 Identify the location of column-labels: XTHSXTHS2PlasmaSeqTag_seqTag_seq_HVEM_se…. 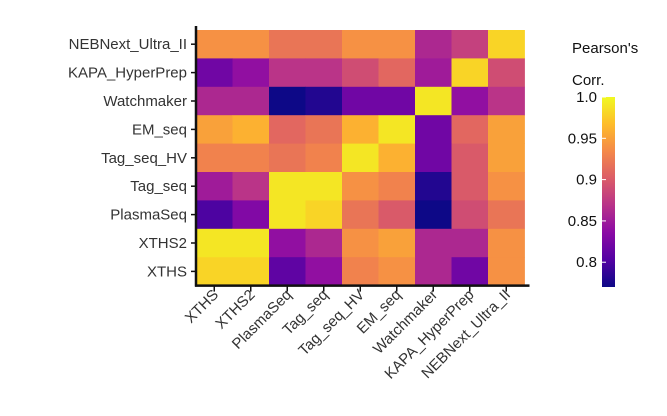
(348, 334).